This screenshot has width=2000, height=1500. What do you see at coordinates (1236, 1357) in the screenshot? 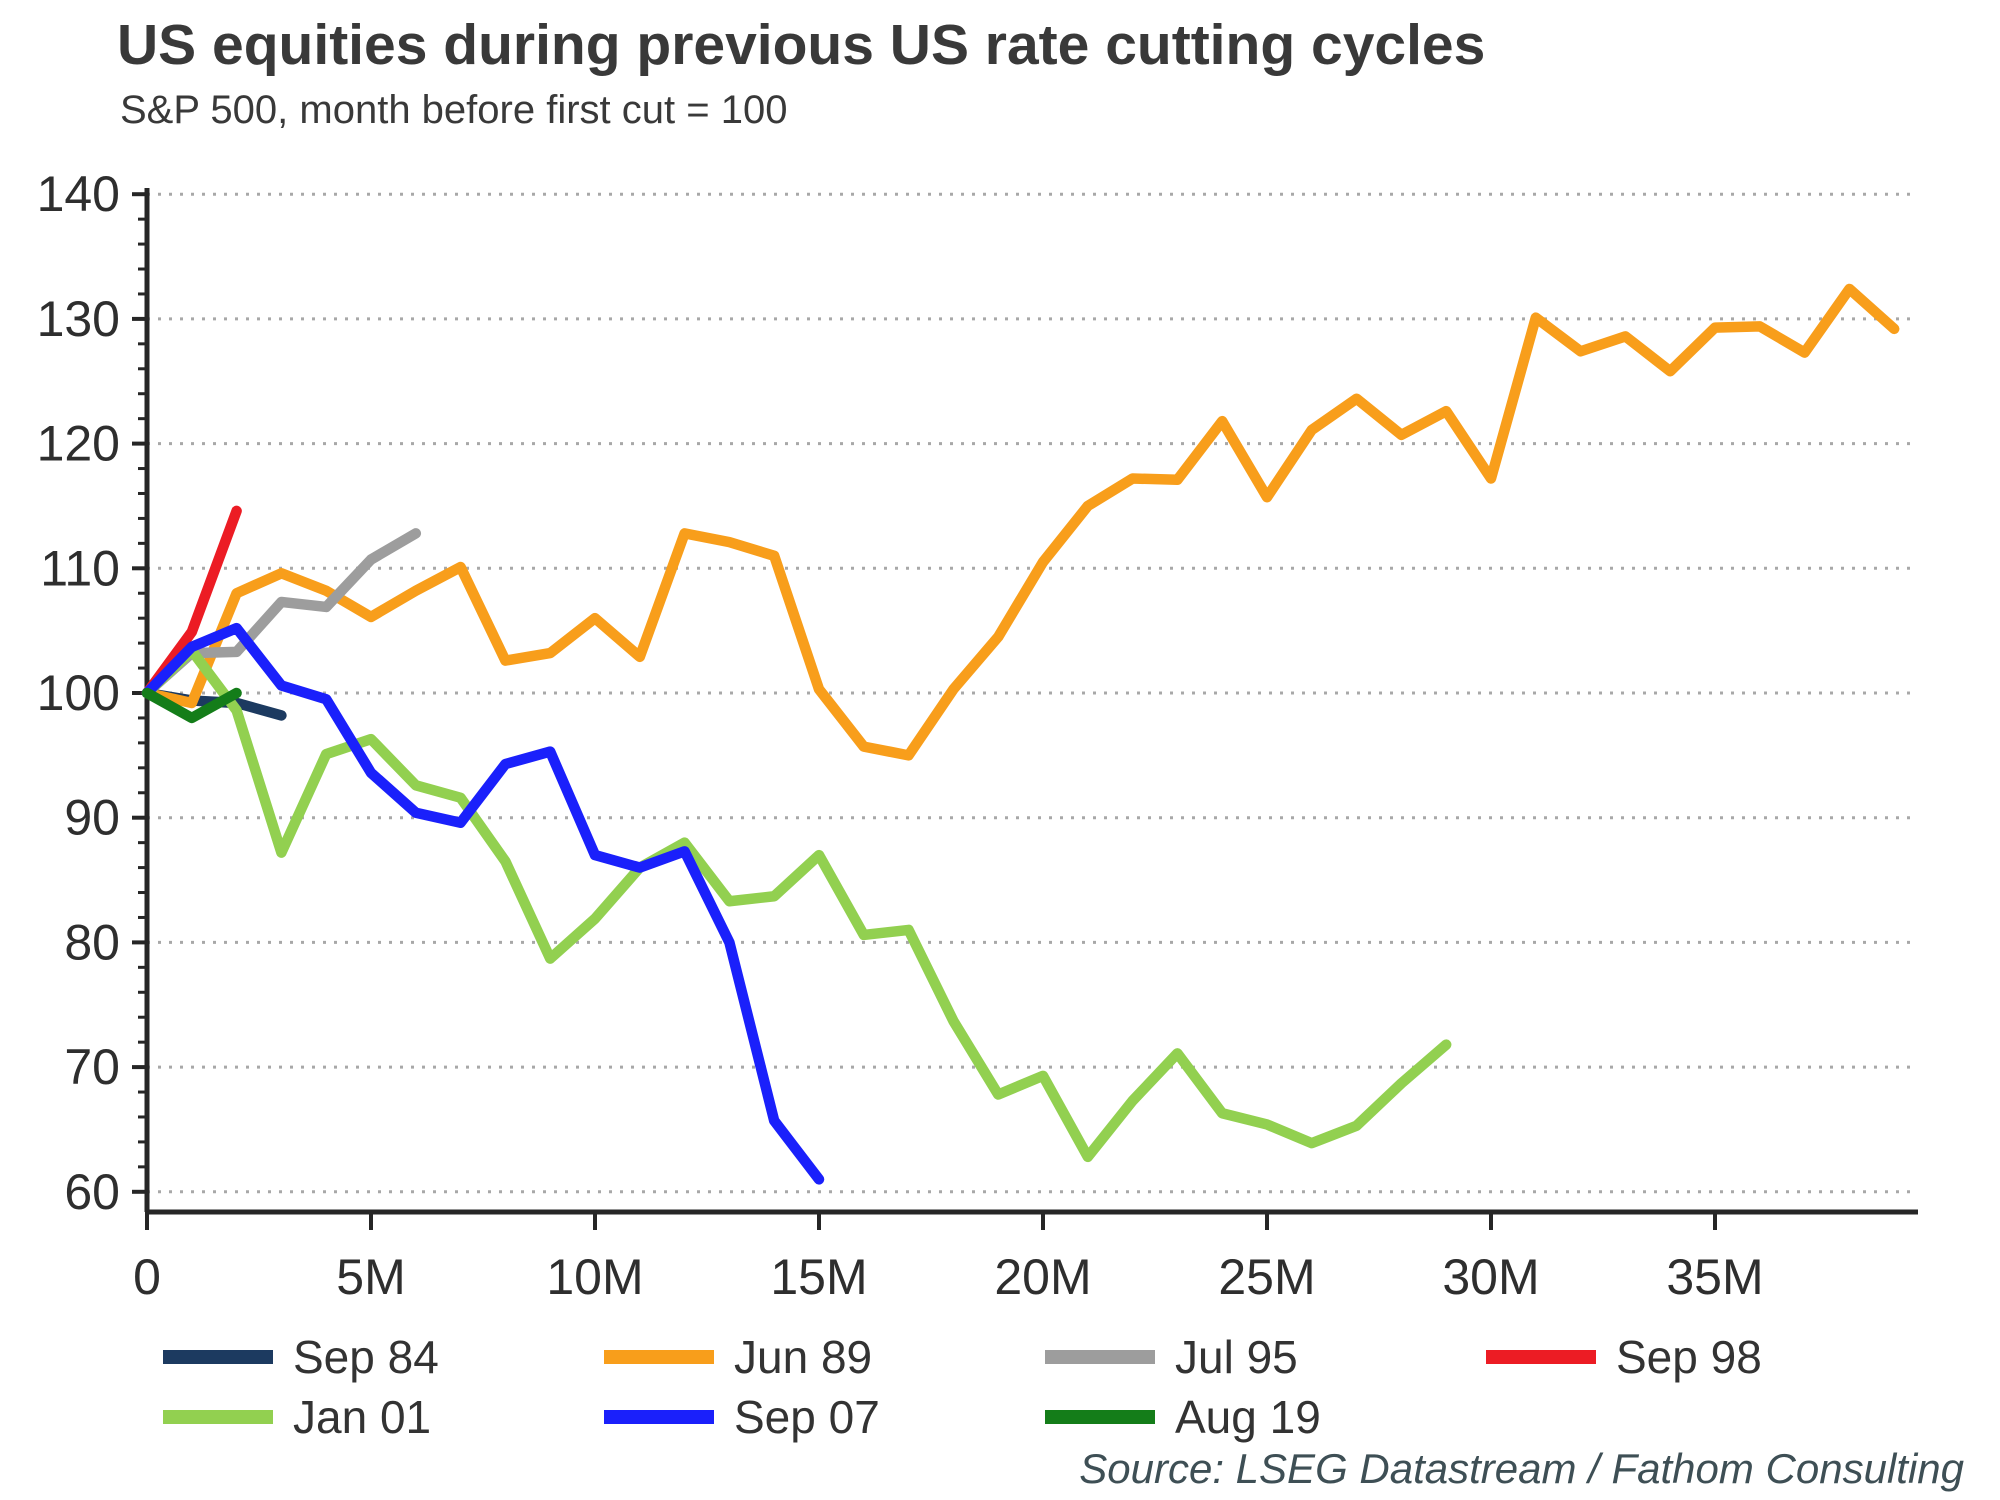
I see `legend-label: Jul 95` at bounding box center [1236, 1357].